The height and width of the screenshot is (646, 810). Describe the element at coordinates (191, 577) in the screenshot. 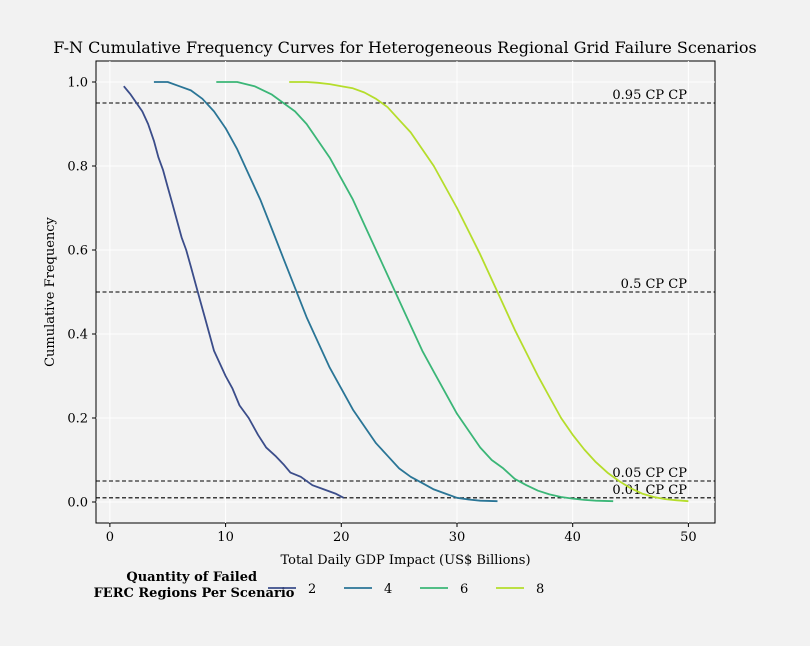

I see `legend-title-line-1: Quantity of Failed` at that location.